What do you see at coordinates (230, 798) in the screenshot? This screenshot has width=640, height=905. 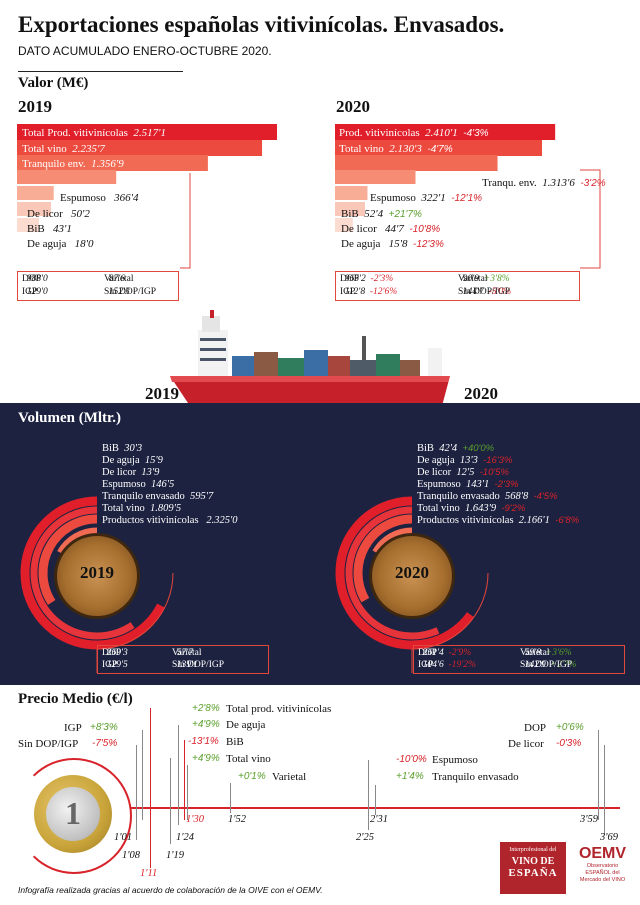 I see `line-varietal` at bounding box center [230, 798].